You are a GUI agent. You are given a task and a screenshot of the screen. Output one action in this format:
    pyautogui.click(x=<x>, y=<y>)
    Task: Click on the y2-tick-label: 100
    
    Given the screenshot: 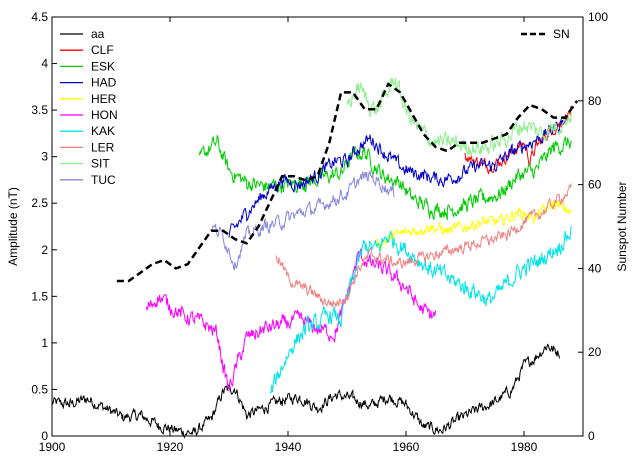 What is the action you would take?
    pyautogui.click(x=598, y=17)
    